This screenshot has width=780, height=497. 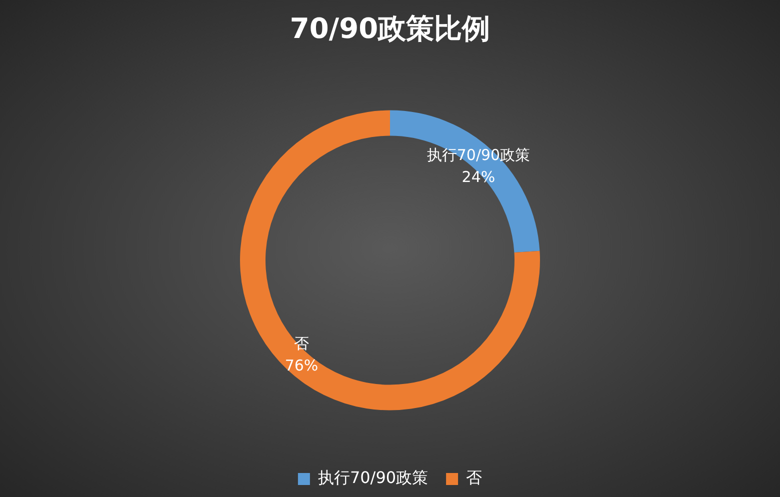 What do you see at coordinates (390, 29) in the screenshot?
I see `chart-title: 70/90政策比例` at bounding box center [390, 29].